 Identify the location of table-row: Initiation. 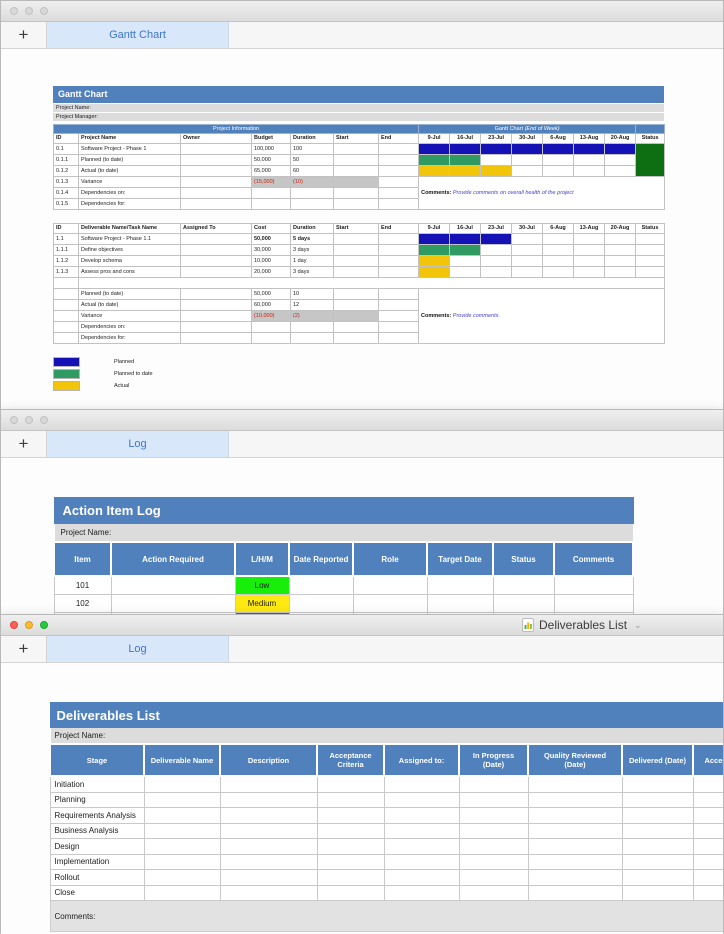
(386, 784).